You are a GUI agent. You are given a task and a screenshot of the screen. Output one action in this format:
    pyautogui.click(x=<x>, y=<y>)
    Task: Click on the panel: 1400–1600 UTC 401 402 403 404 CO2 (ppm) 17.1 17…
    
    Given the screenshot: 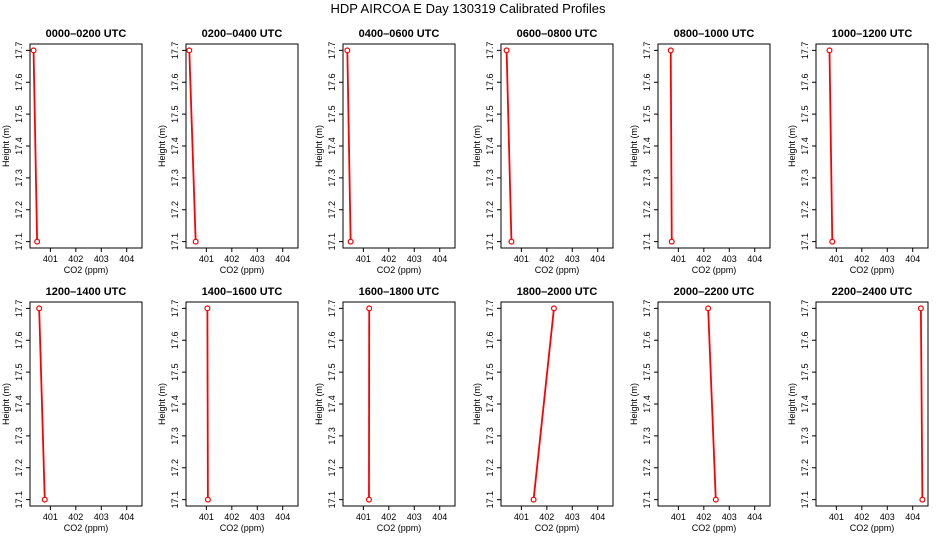 What is the action you would take?
    pyautogui.click(x=228, y=409)
    